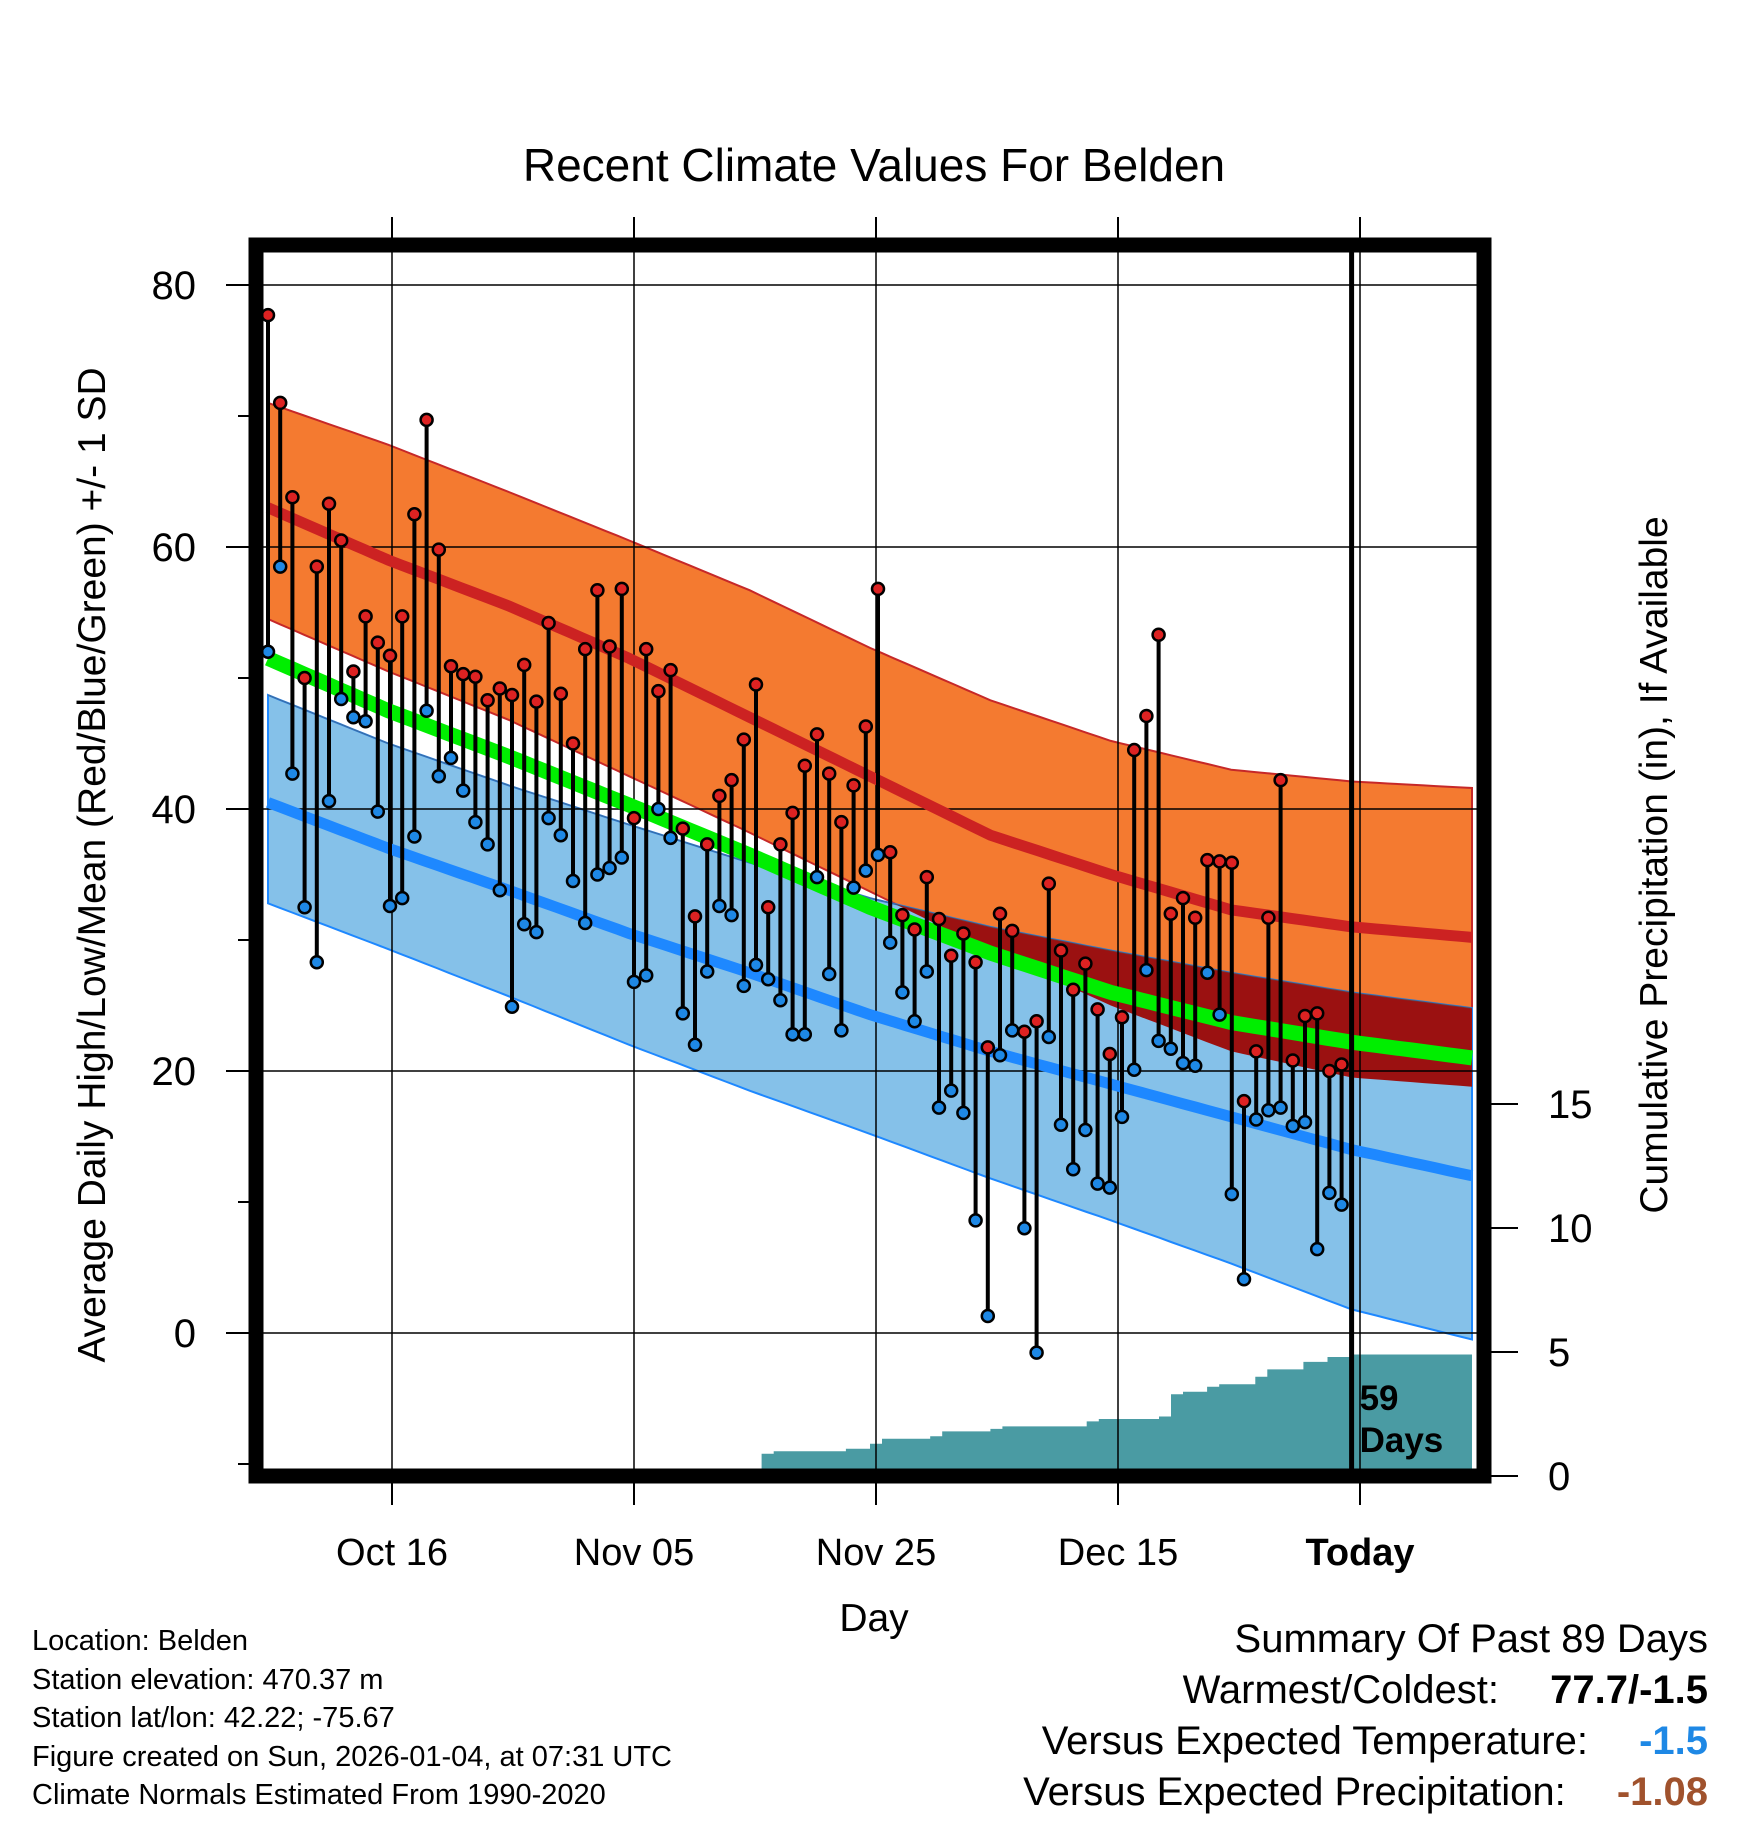  Describe the element at coordinates (208, 1679) in the screenshot. I see `elevation-text: Station elevation: 470.37 m` at that location.